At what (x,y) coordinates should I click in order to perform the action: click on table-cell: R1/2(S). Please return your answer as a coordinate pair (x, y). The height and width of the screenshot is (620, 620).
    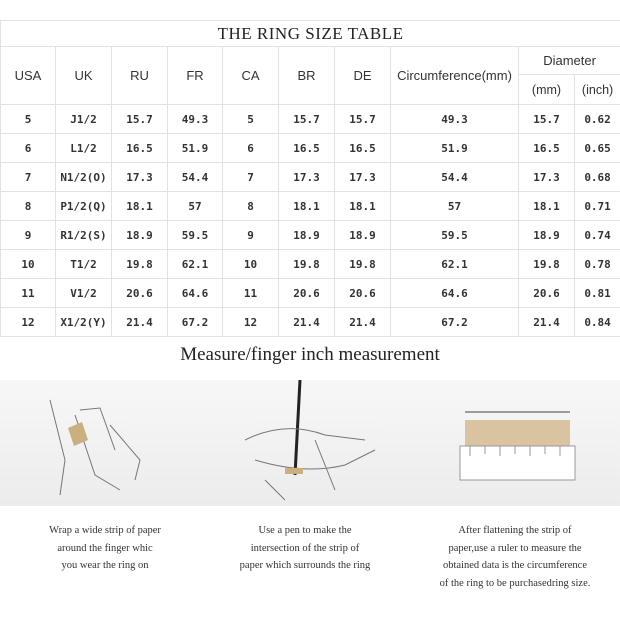
    Looking at the image, I should click on (83, 235).